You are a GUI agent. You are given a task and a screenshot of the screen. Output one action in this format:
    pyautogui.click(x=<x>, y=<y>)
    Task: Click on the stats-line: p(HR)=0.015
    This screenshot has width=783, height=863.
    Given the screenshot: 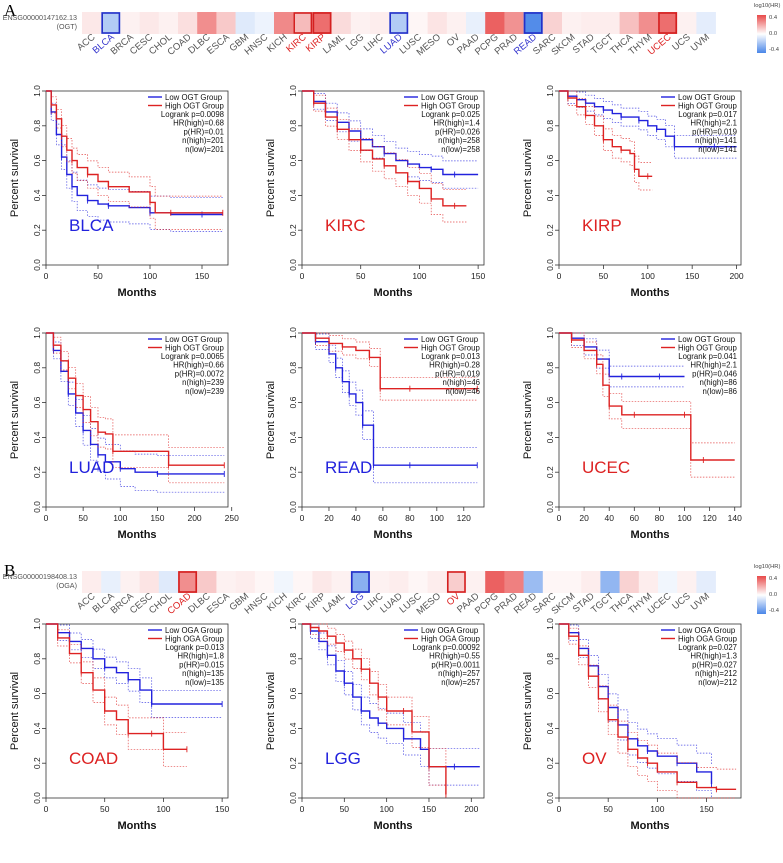 What is the action you would take?
    pyautogui.click(x=202, y=664)
    